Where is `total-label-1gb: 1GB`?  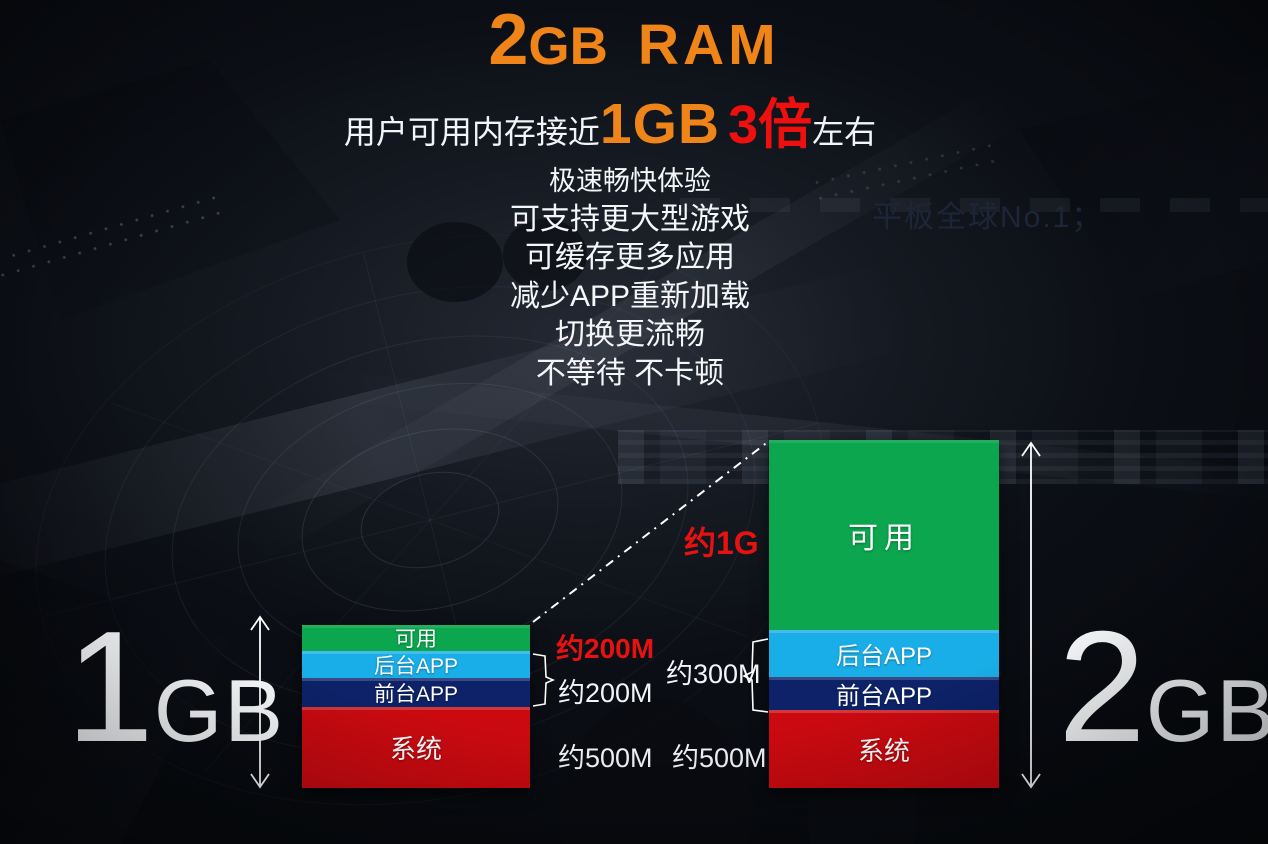 total-label-1gb: 1GB is located at coordinates (175, 687).